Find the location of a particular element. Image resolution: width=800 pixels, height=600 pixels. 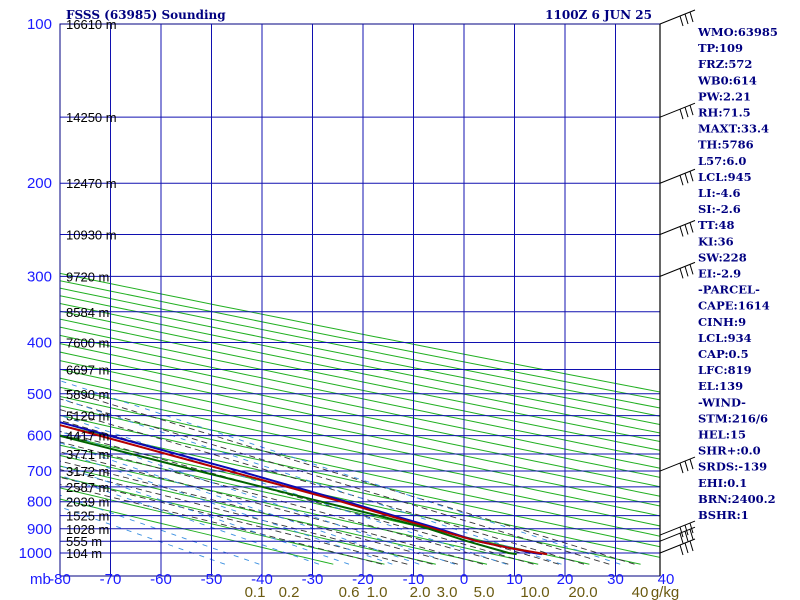

index-entry: L57:6.0 is located at coordinates (722, 161).